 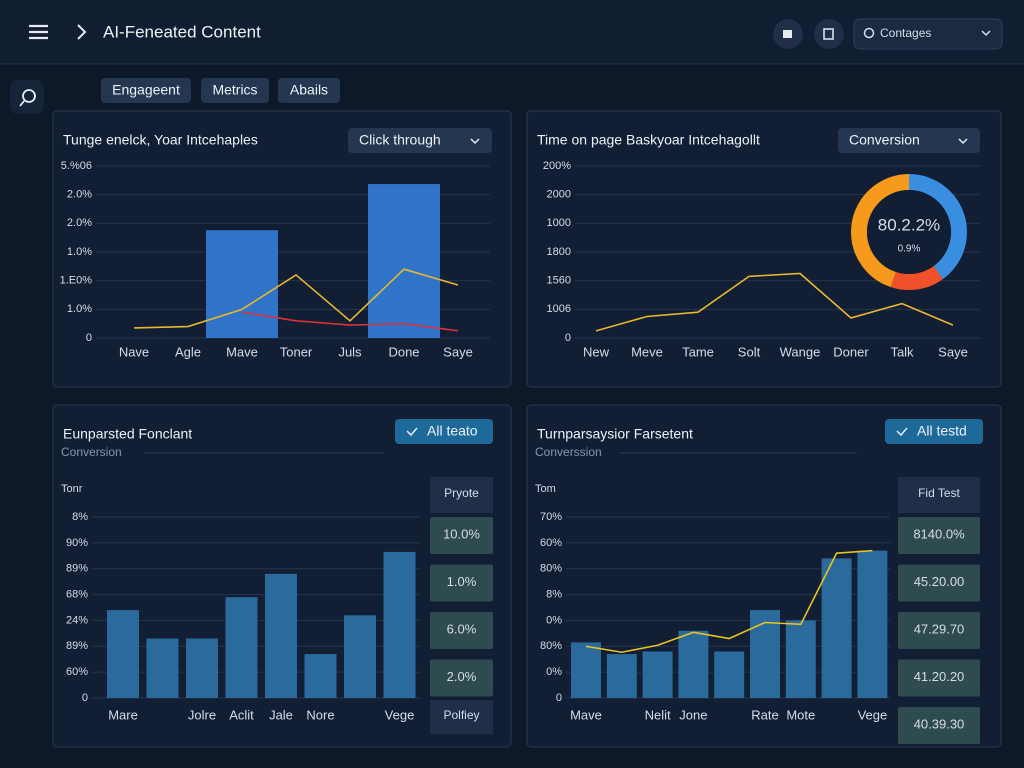 I want to click on tab-label: Abails, so click(x=309, y=90).